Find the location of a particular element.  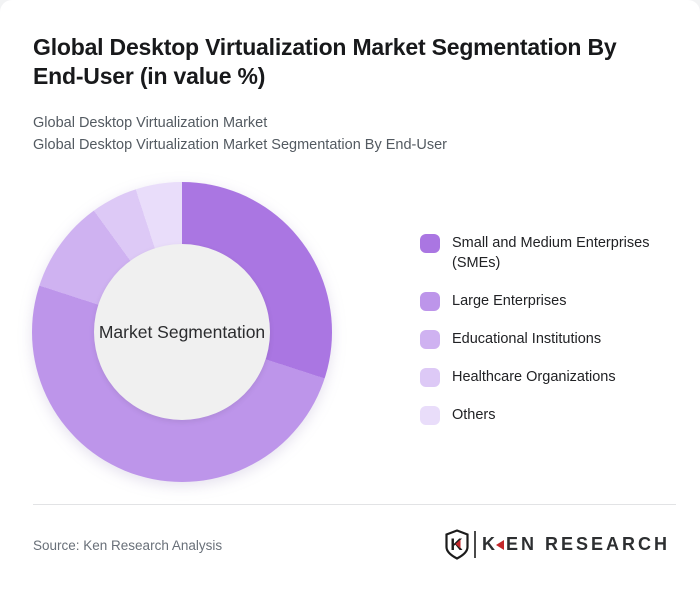

footer-divider is located at coordinates (354, 504).